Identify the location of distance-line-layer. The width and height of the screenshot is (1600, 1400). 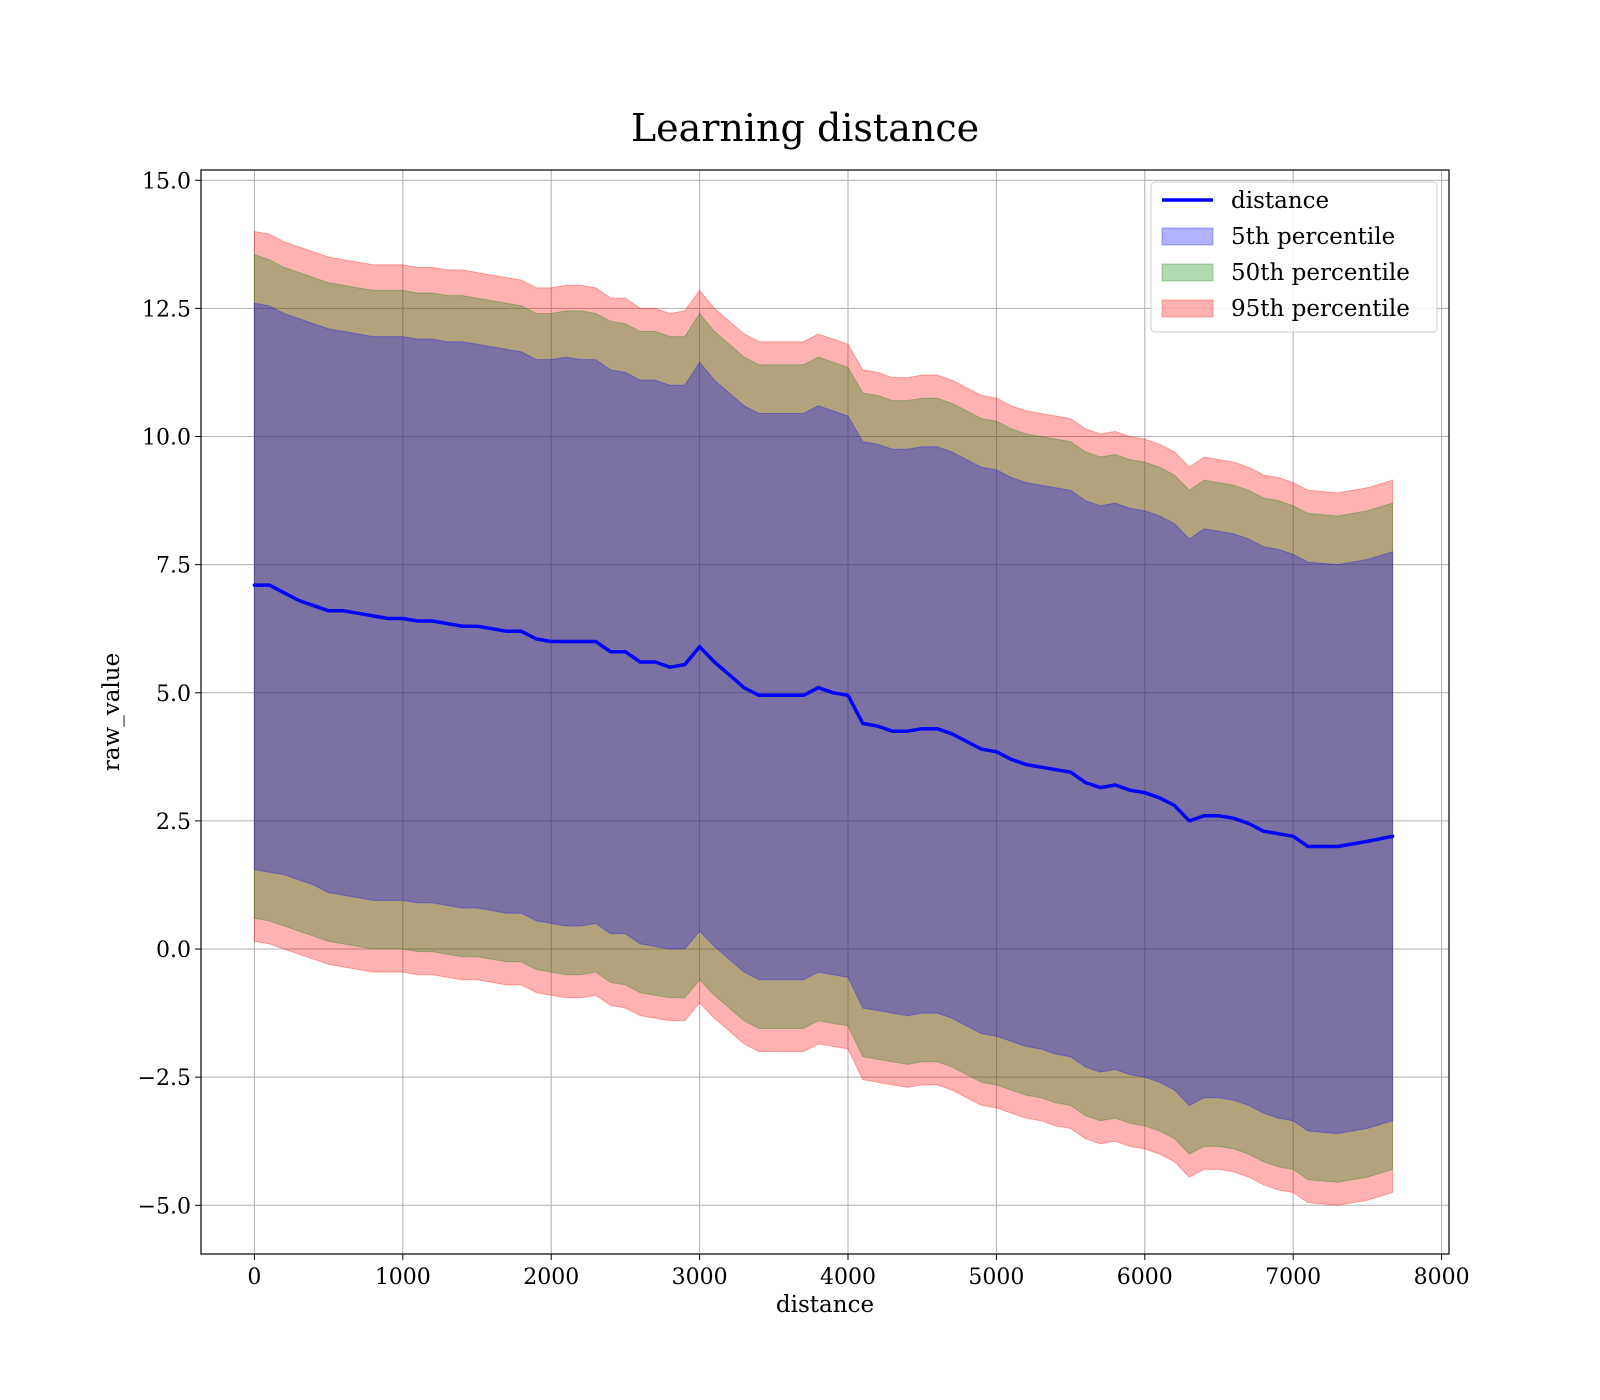
(823, 716).